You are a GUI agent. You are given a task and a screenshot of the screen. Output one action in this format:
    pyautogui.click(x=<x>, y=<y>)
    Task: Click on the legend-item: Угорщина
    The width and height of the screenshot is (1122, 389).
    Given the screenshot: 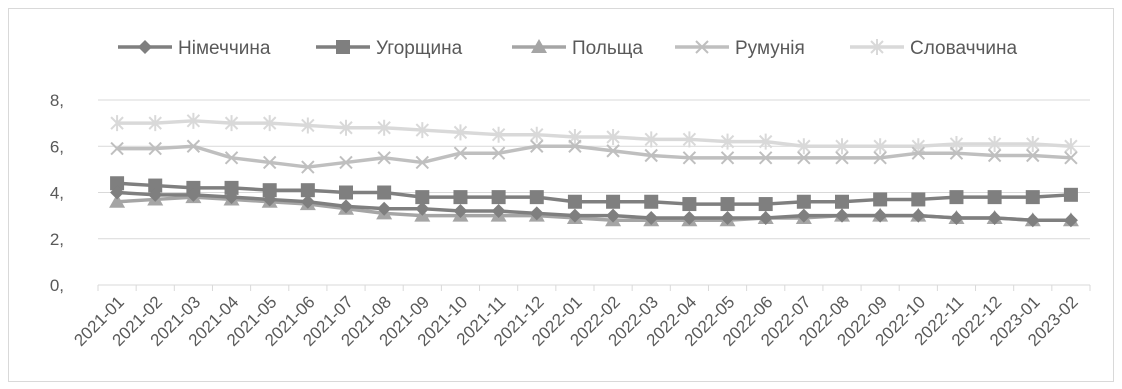 What is the action you would take?
    pyautogui.click(x=389, y=48)
    